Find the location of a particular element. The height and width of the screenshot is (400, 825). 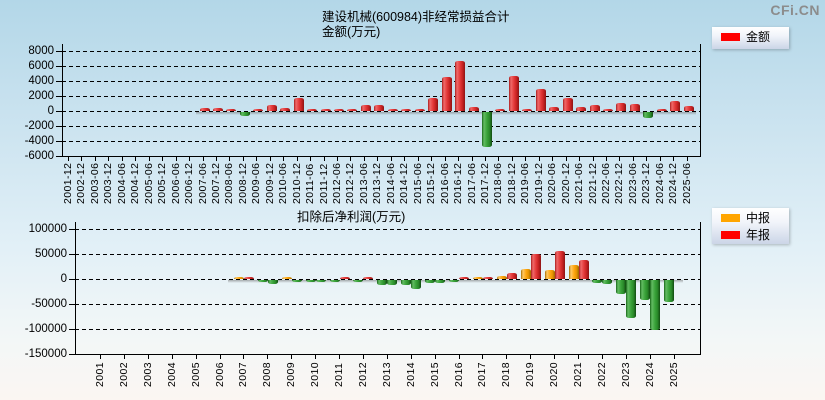

x-tick-label: 2003 is located at coordinates (147, 374).